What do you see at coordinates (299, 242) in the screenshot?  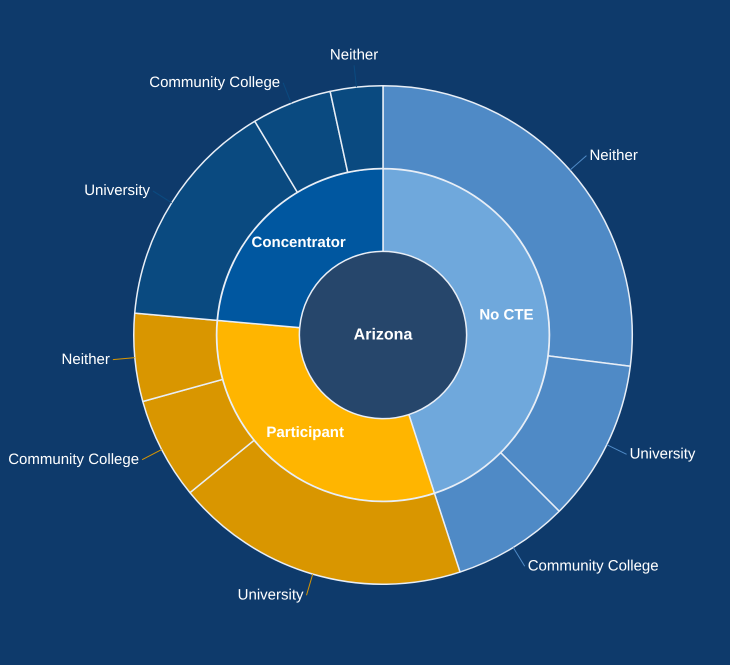 I see `slice-label: Concentrator` at bounding box center [299, 242].